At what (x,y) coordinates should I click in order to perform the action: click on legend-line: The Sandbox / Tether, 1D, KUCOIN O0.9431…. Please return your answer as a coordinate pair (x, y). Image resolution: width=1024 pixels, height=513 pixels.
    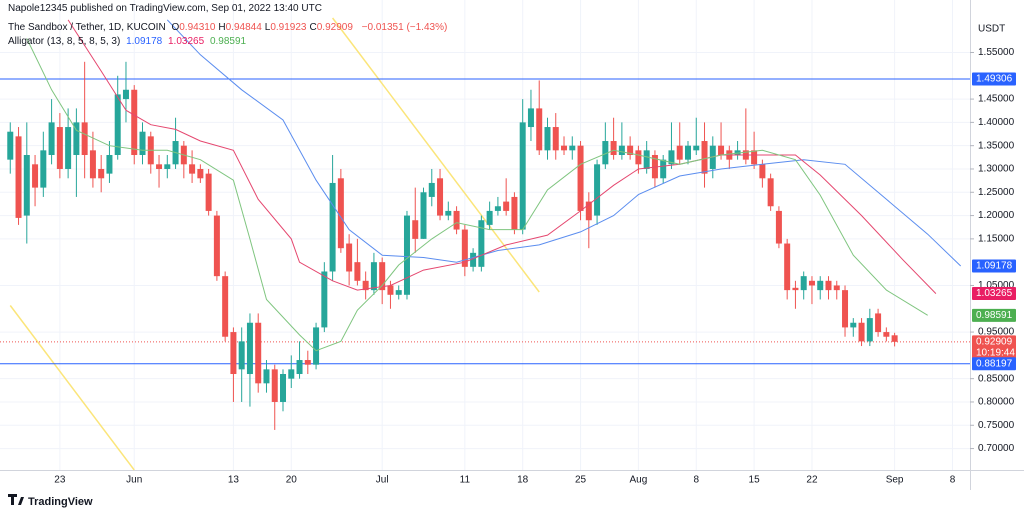
    Looking at the image, I should click on (229, 27).